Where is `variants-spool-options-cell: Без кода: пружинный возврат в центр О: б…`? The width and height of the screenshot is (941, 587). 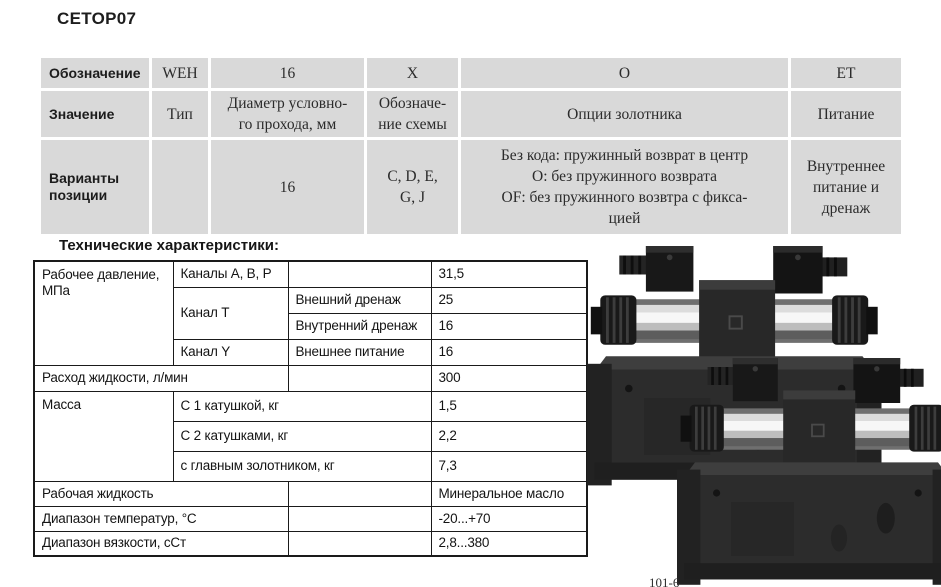 variants-spool-options-cell: Без кода: пружинный возврат в центр О: б… is located at coordinates (624, 187).